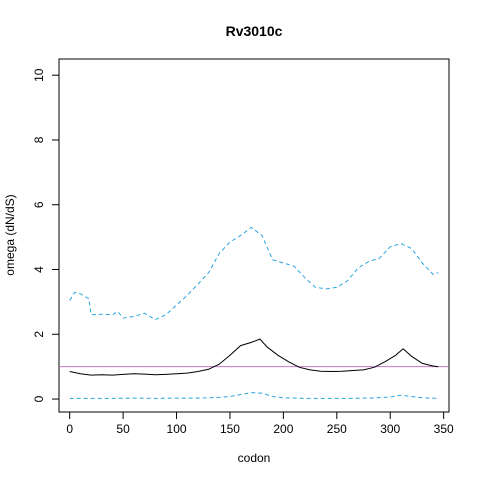 This screenshot has width=480, height=480. Describe the element at coordinates (260, 423) in the screenshot. I see `x-axis: 0 50 100 150 200 250 300 350` at that location.